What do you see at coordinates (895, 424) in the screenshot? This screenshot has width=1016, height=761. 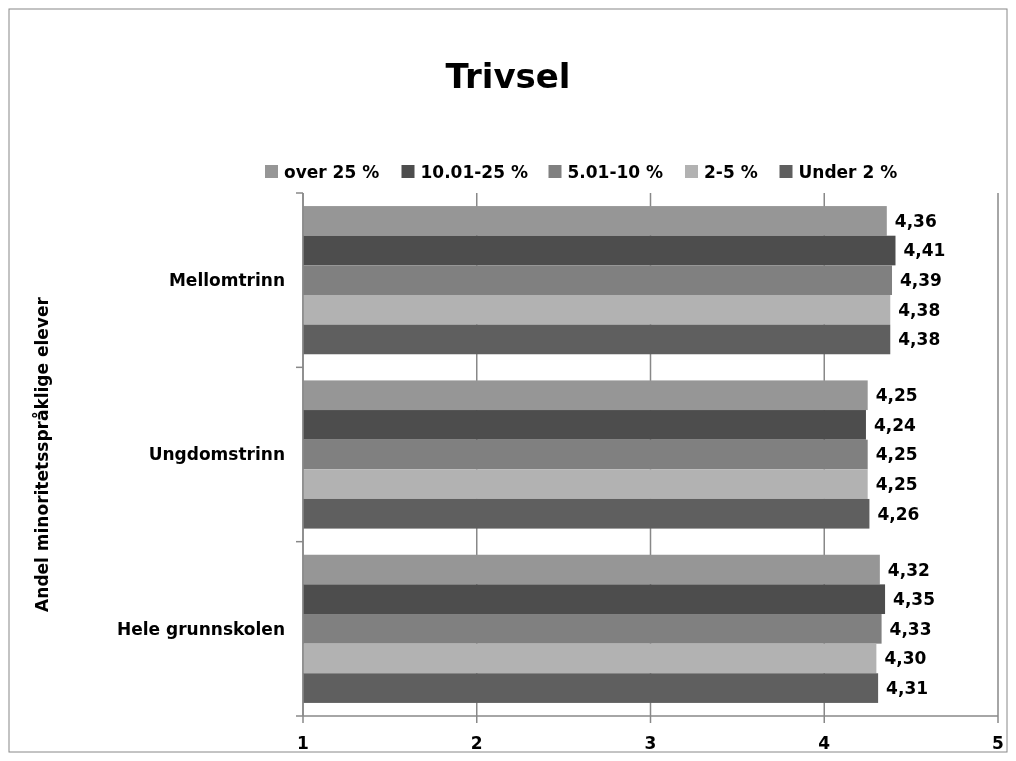 I see `data-label: 4,24` at bounding box center [895, 424].